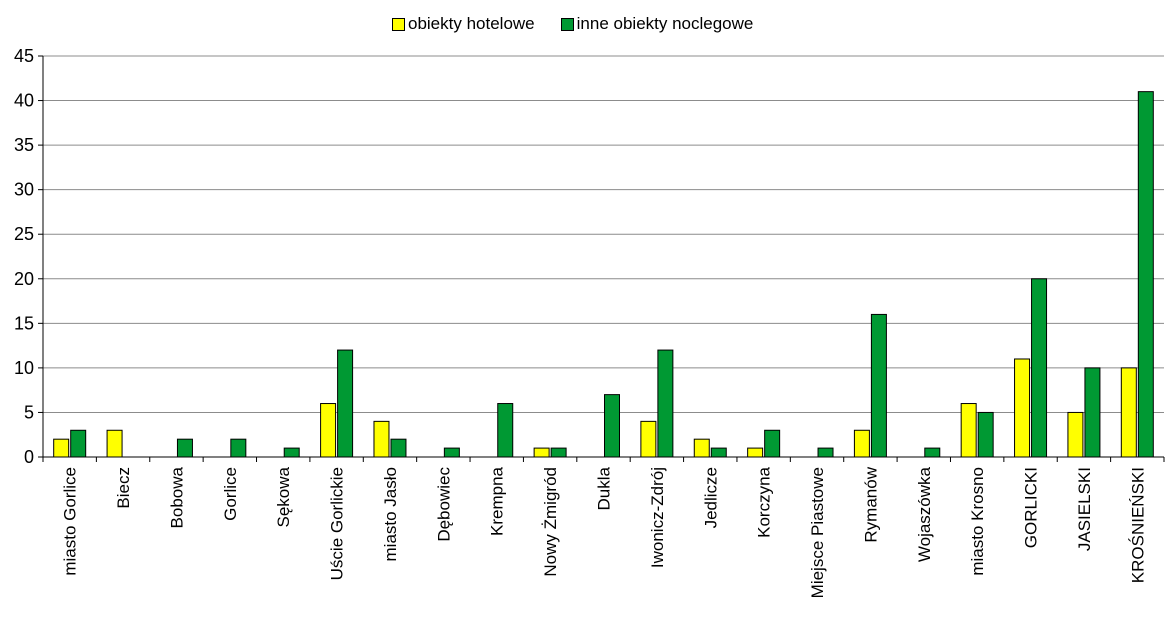  What do you see at coordinates (764, 501) in the screenshot?
I see `x-tick-label: Korczyna` at bounding box center [764, 501].